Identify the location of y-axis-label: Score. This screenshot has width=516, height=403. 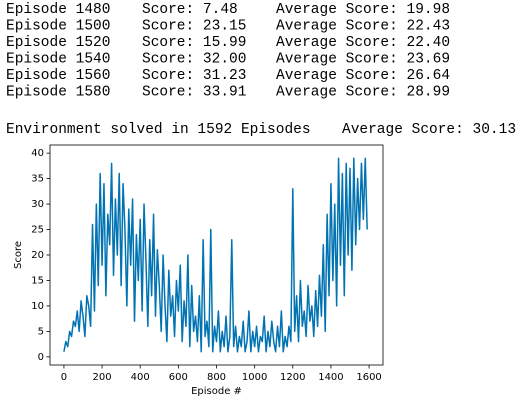
(18, 255).